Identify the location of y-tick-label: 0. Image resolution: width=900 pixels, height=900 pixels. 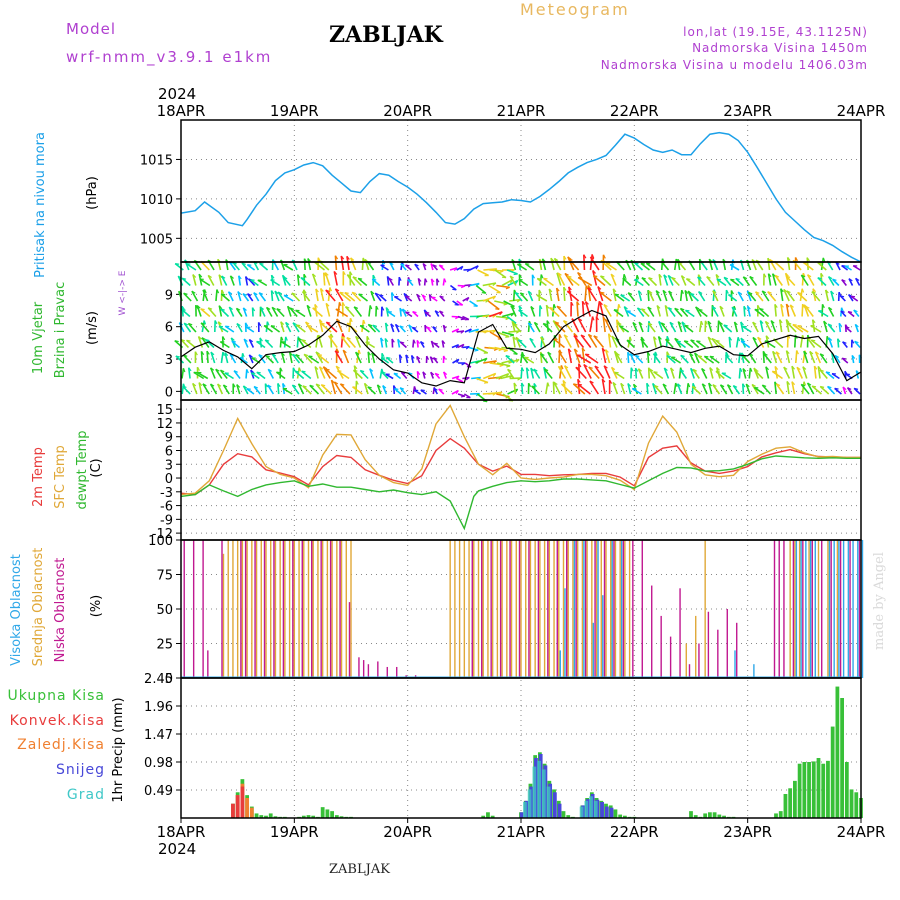
(169, 479).